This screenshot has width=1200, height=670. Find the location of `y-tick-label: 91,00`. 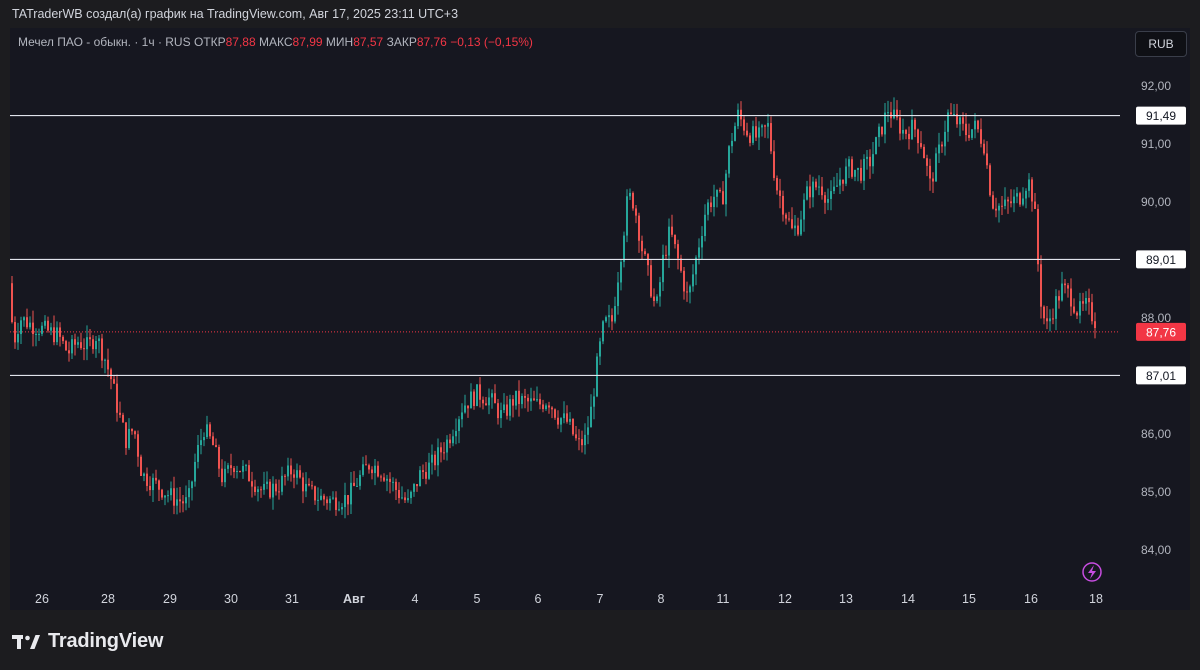

y-tick-label: 91,00 is located at coordinates (1156, 144).